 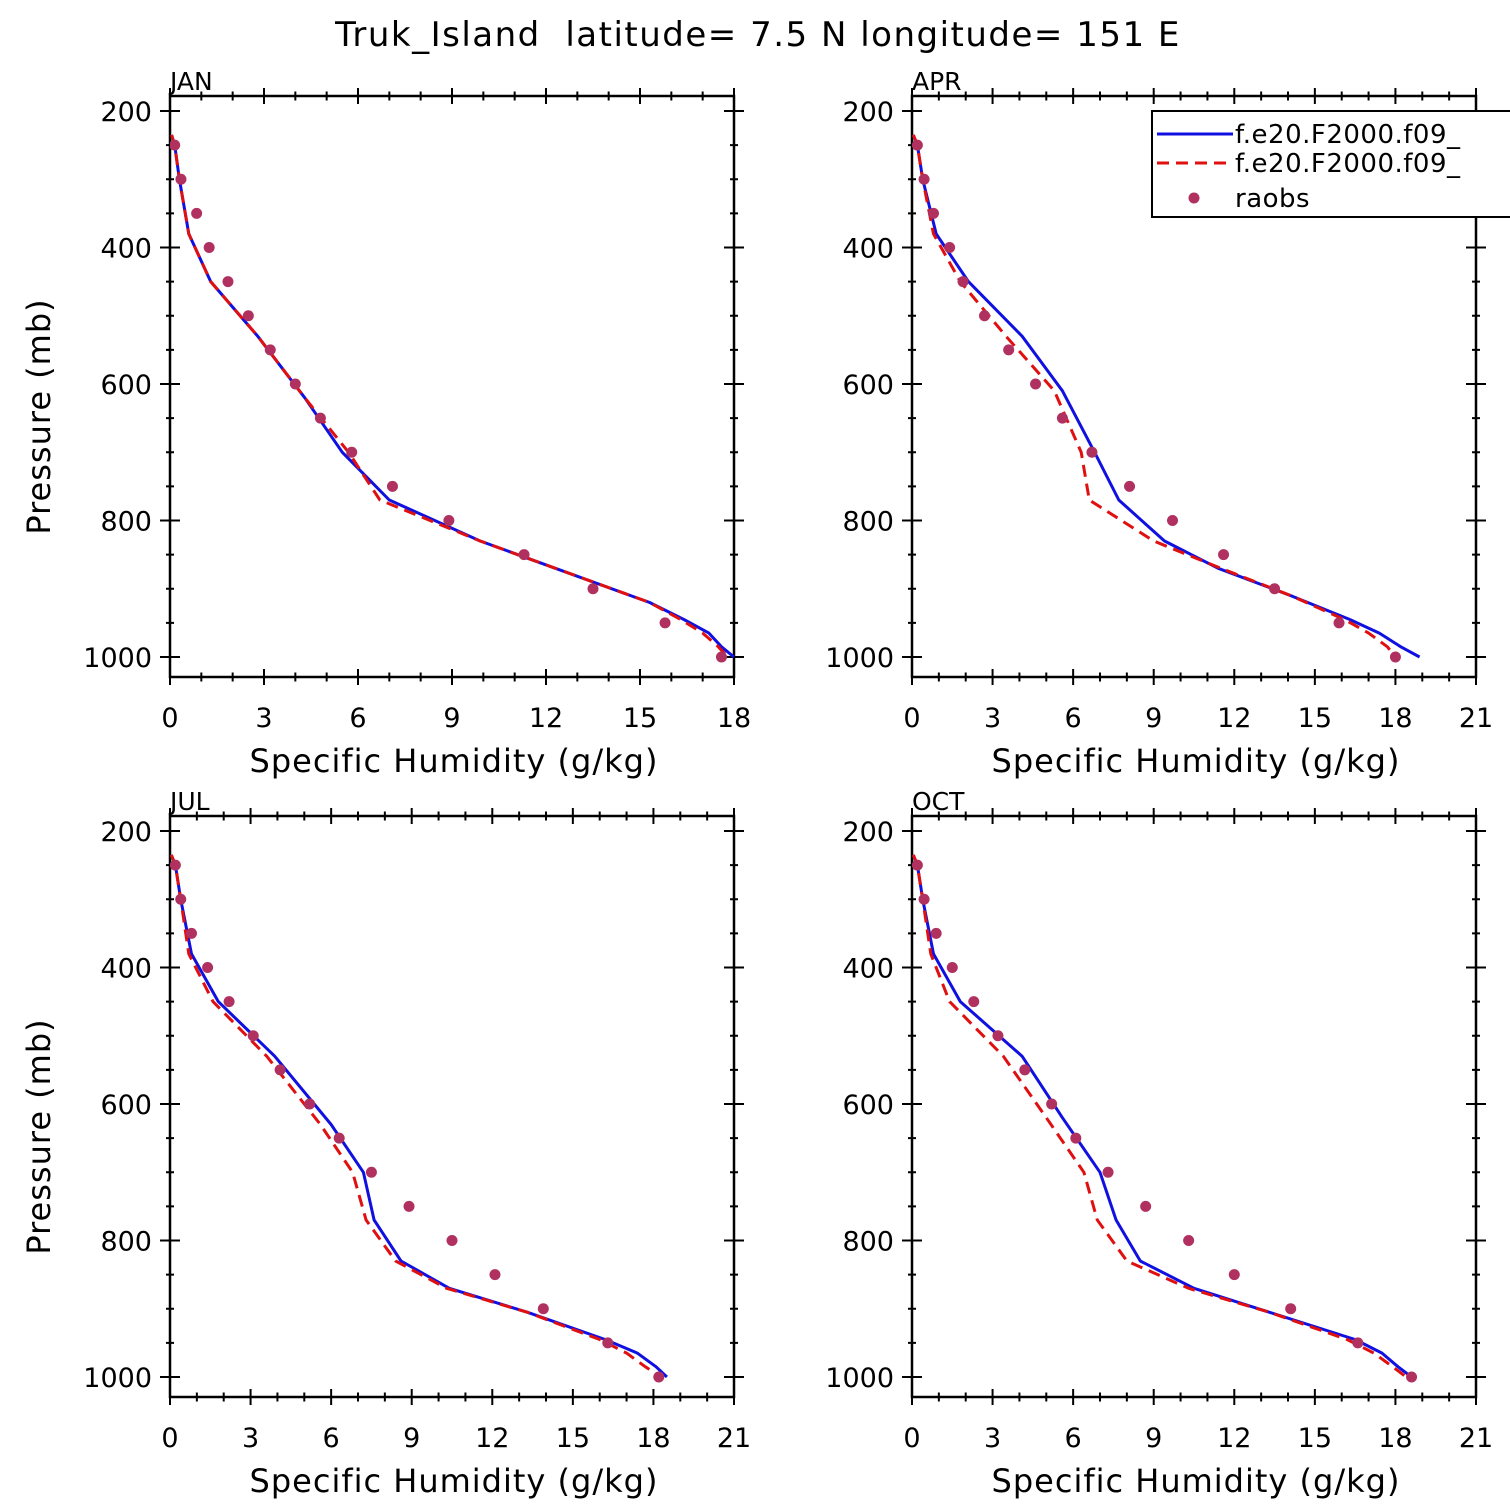 I want to click on legend-marker, so click(x=1194, y=198).